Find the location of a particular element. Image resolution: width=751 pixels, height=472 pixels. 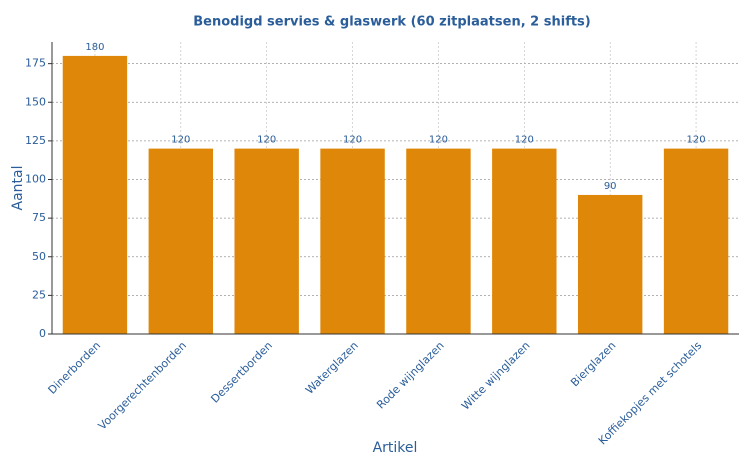

x-tick-label: Rode wijnglazen is located at coordinates (410, 375).